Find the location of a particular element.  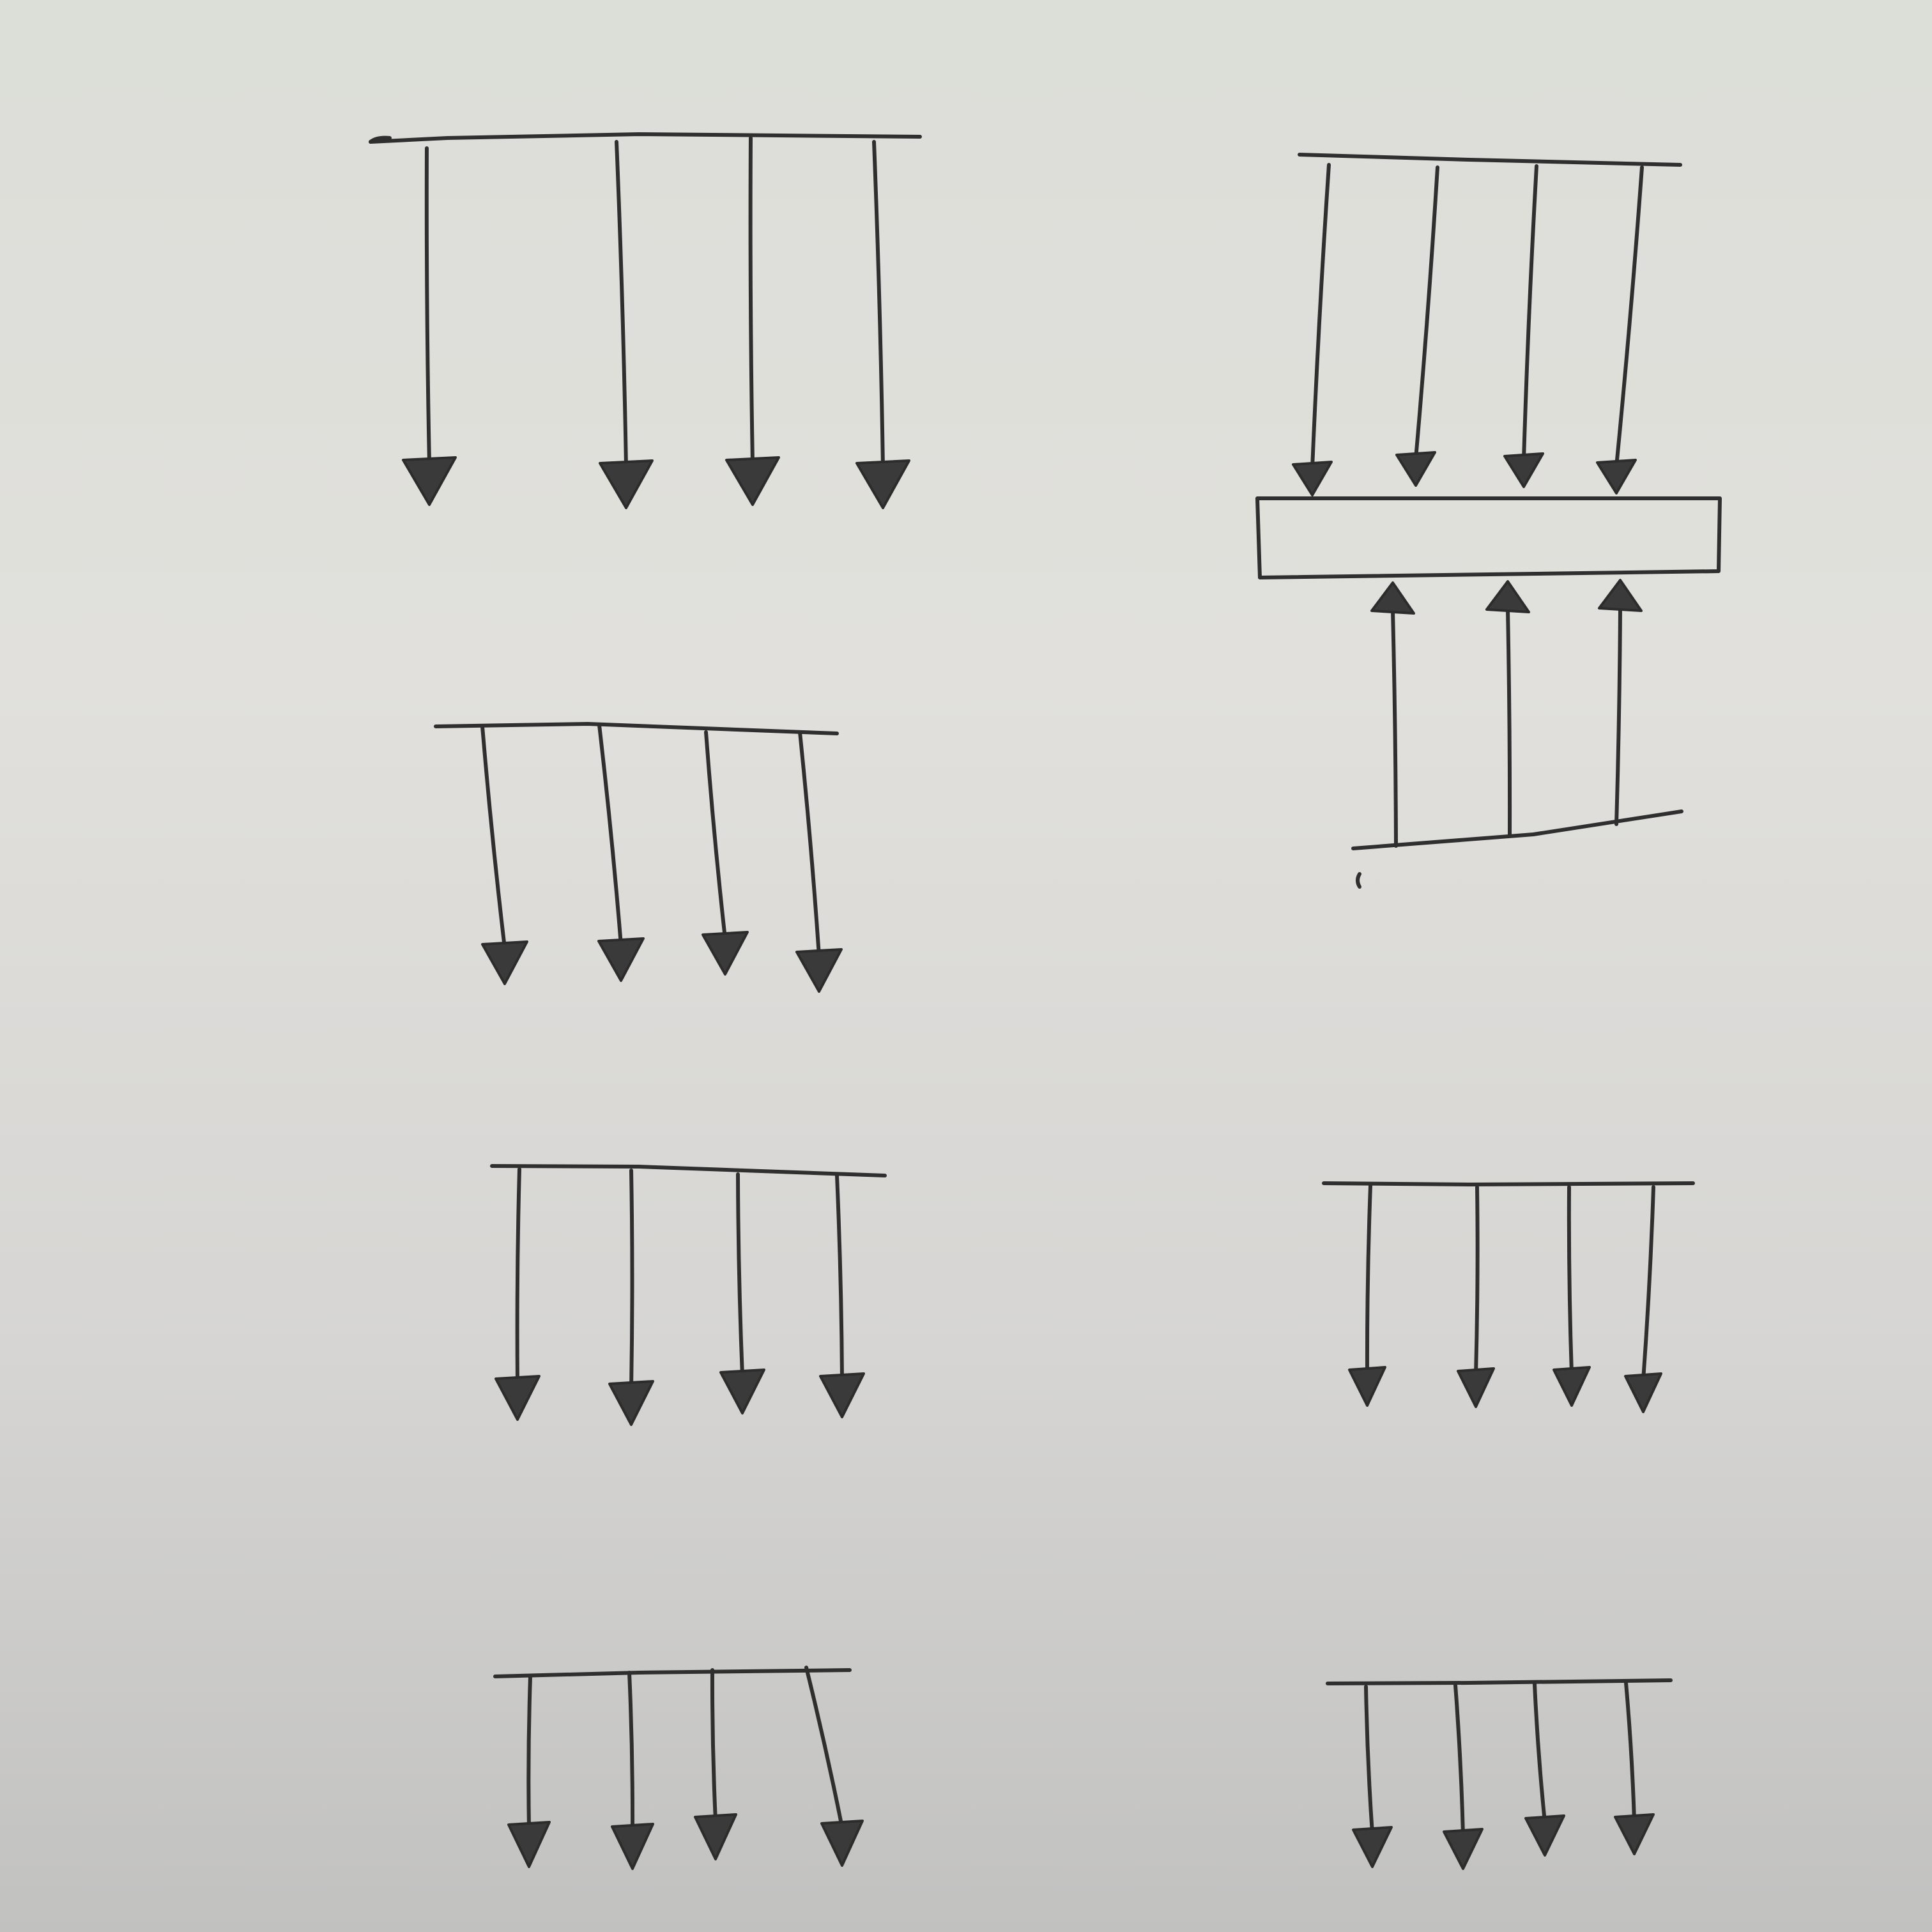

group-7-top-bar is located at coordinates (1499, 1681).